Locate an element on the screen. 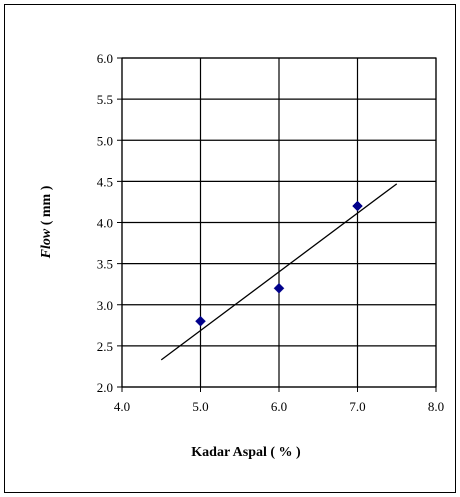  y-tick-label: 4.5 is located at coordinates (105, 181).